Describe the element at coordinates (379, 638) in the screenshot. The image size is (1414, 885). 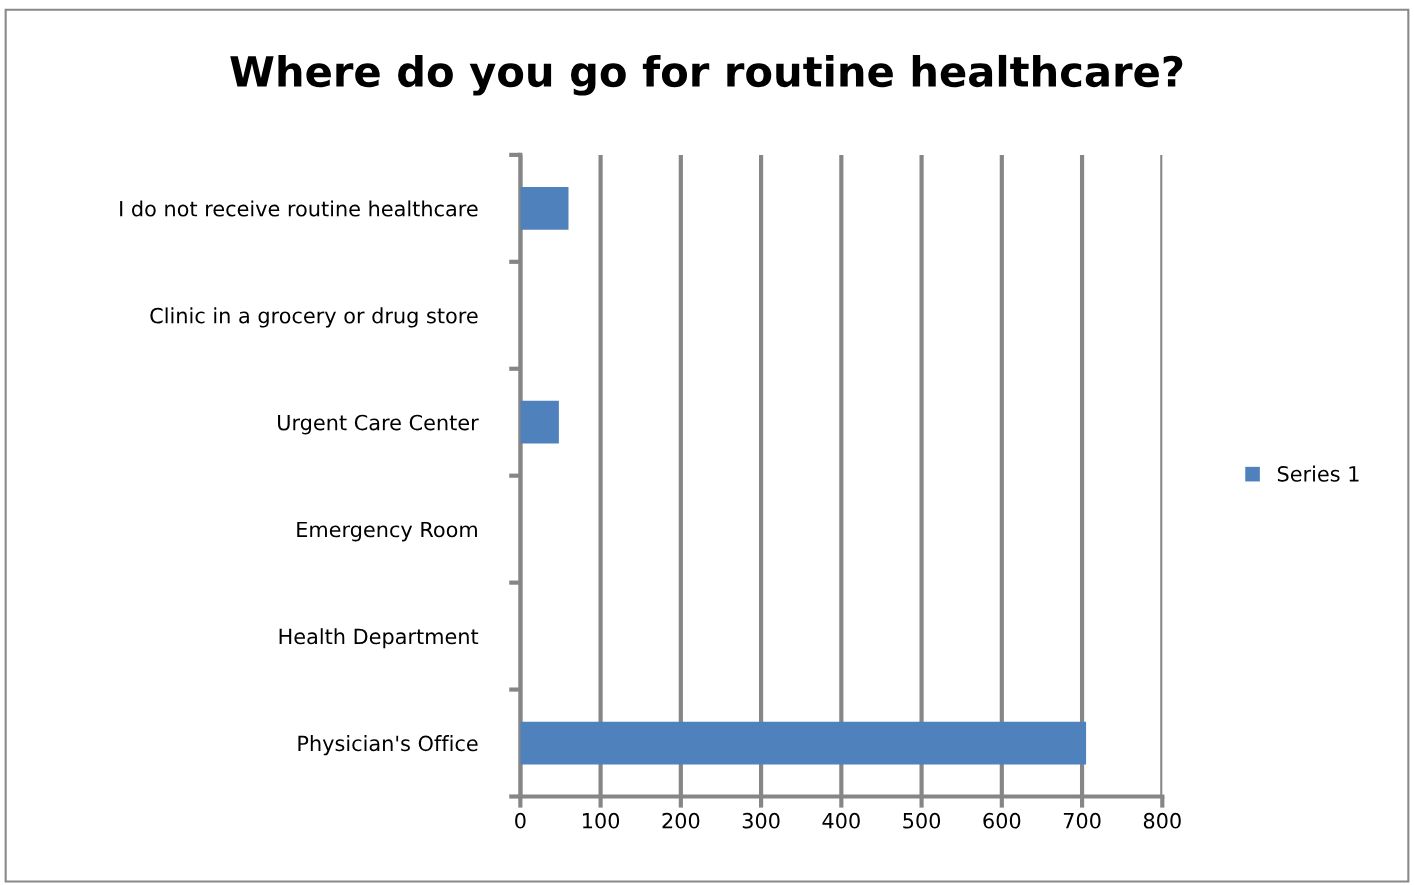
I see `y-tick-label: Health Department` at that location.